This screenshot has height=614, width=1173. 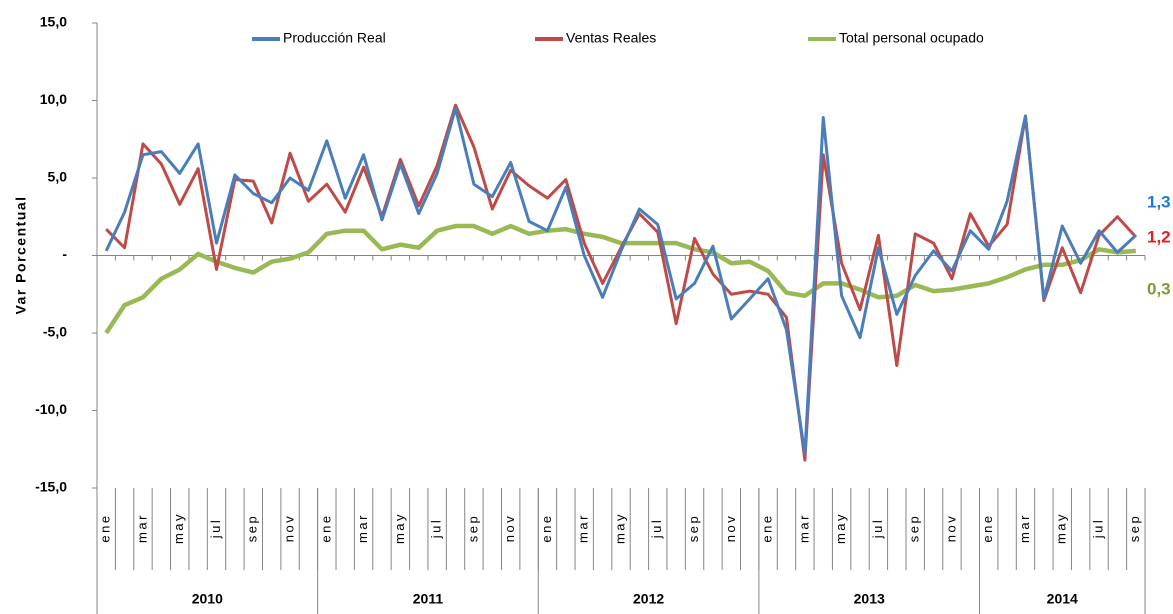 I want to click on legend-label: Ventas Reales, so click(x=611, y=38).